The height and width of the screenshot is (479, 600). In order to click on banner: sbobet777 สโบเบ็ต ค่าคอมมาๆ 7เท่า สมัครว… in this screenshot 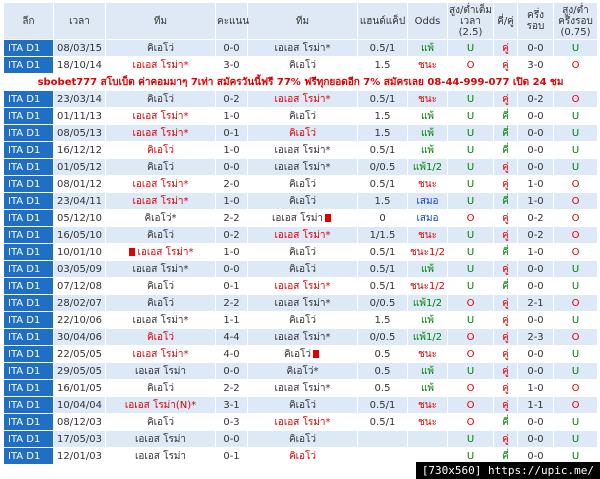, I will do `click(300, 82)`.